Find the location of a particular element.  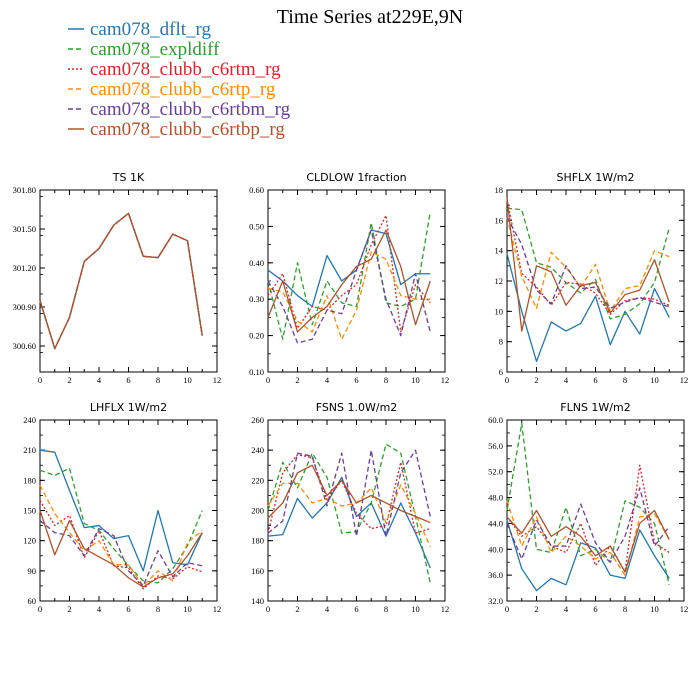

y-tick-label: 140 is located at coordinates (257, 601).